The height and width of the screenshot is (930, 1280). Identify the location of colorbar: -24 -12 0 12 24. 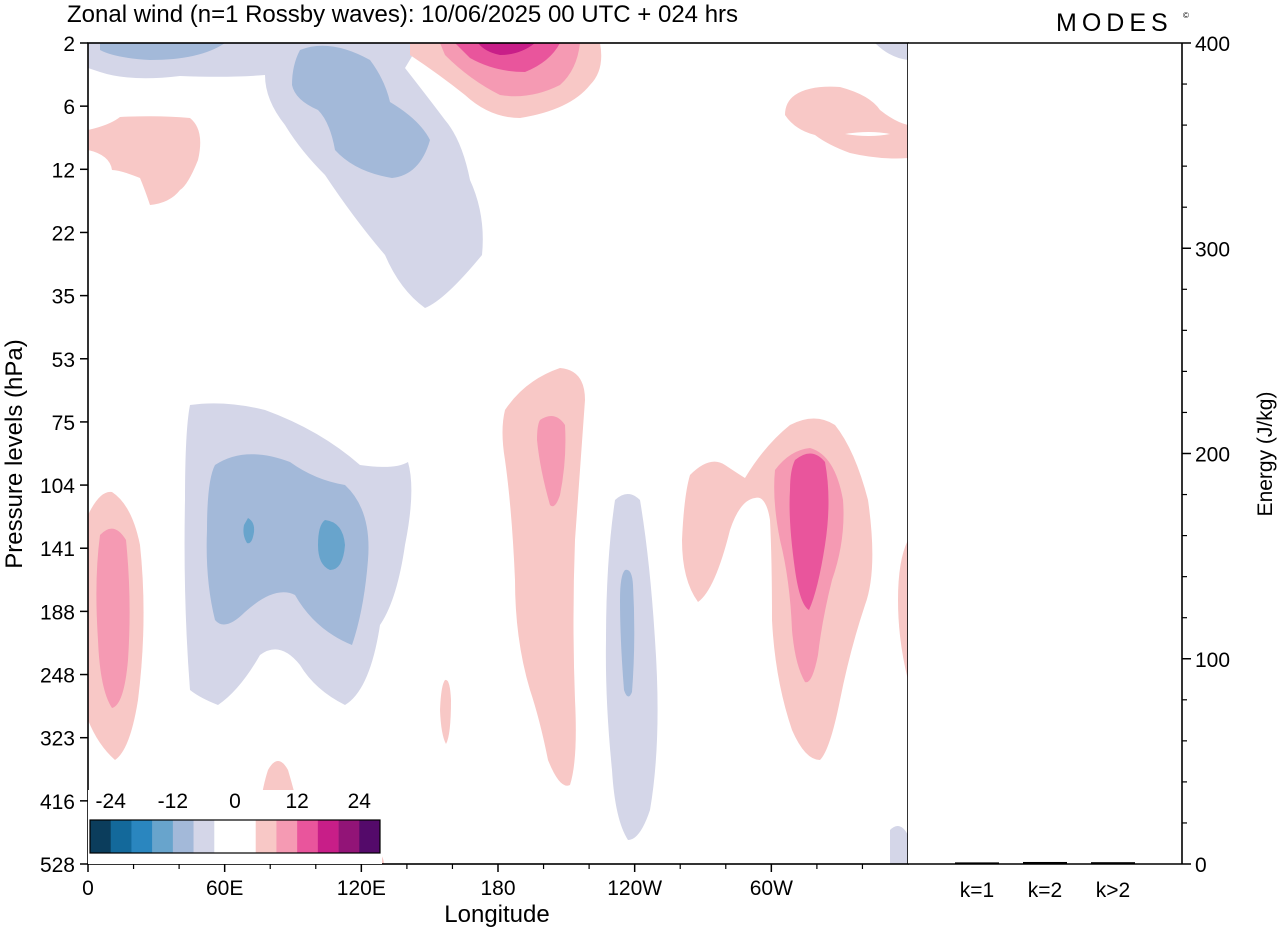
(235, 827).